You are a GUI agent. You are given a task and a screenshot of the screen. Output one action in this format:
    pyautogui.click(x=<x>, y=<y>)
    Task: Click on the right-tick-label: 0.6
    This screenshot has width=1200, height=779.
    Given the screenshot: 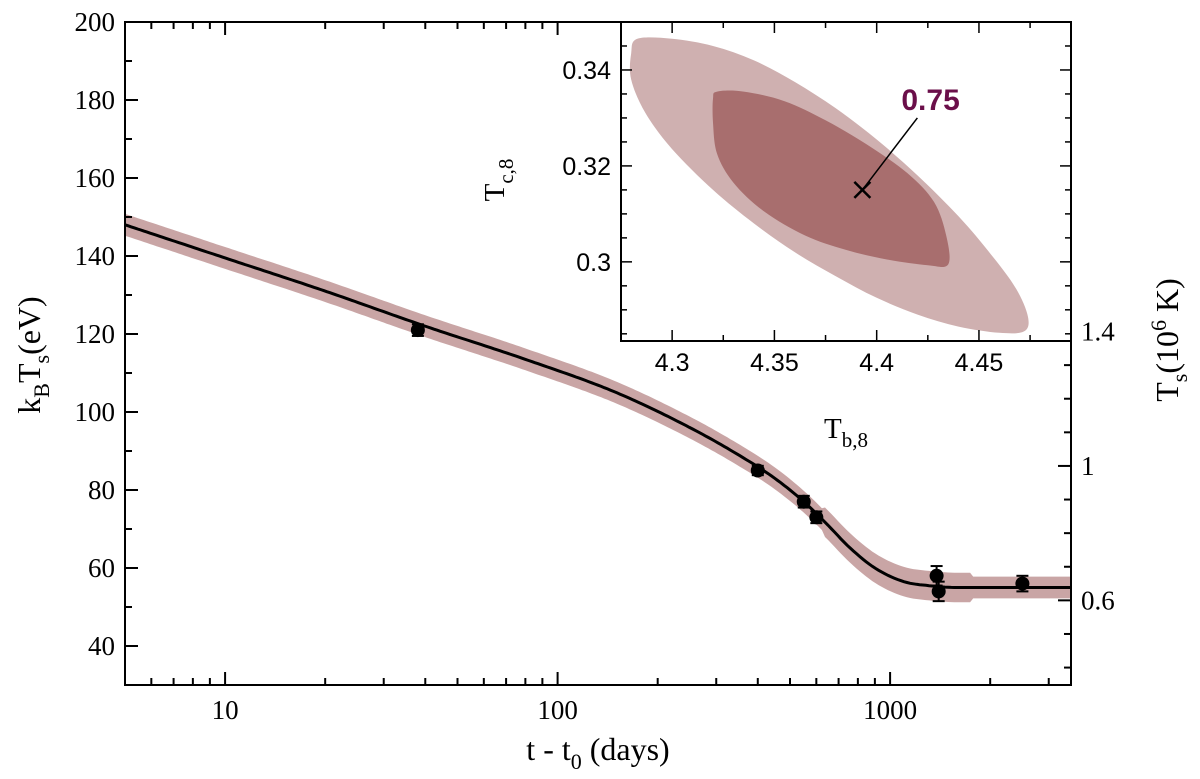 What is the action you would take?
    pyautogui.click(x=1098, y=600)
    